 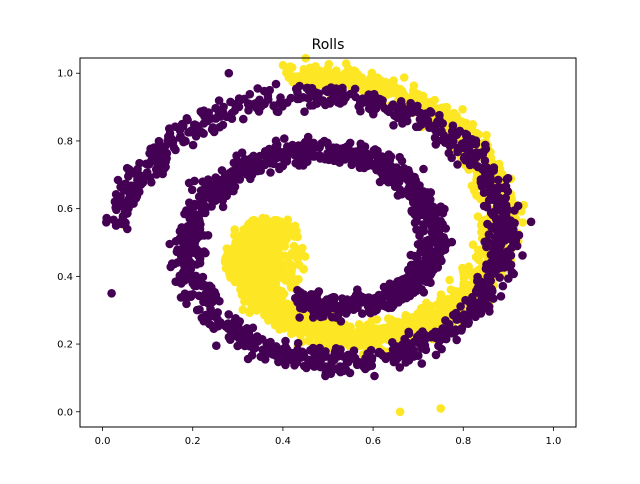 I want to click on x-tick-label: 0.0, so click(x=103, y=441).